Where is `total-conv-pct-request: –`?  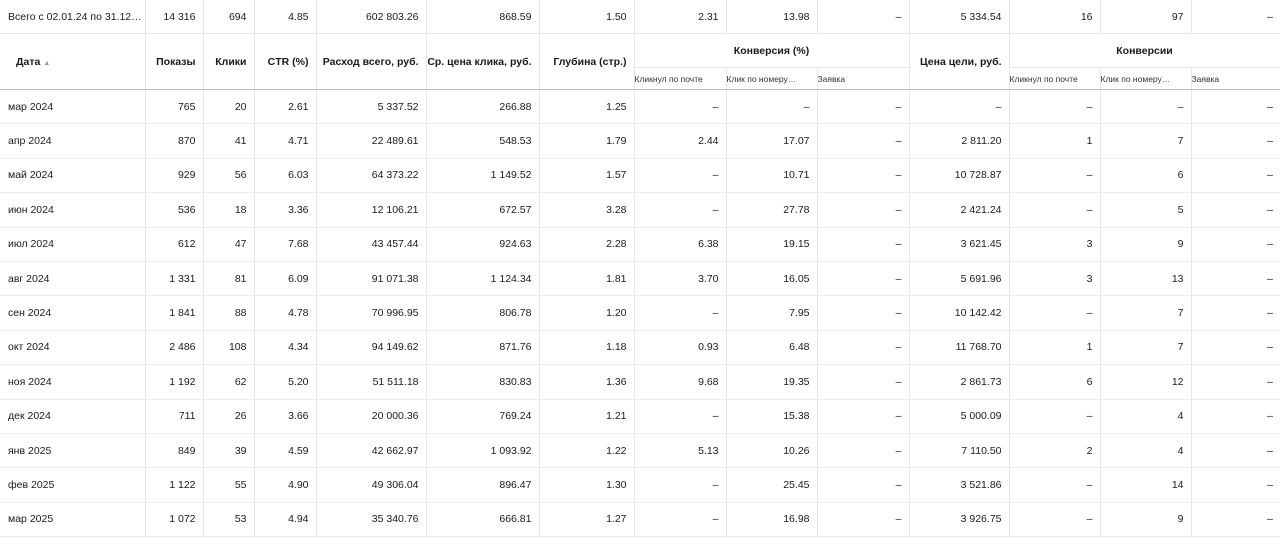
total-conv-pct-request: – is located at coordinates (862, 17).